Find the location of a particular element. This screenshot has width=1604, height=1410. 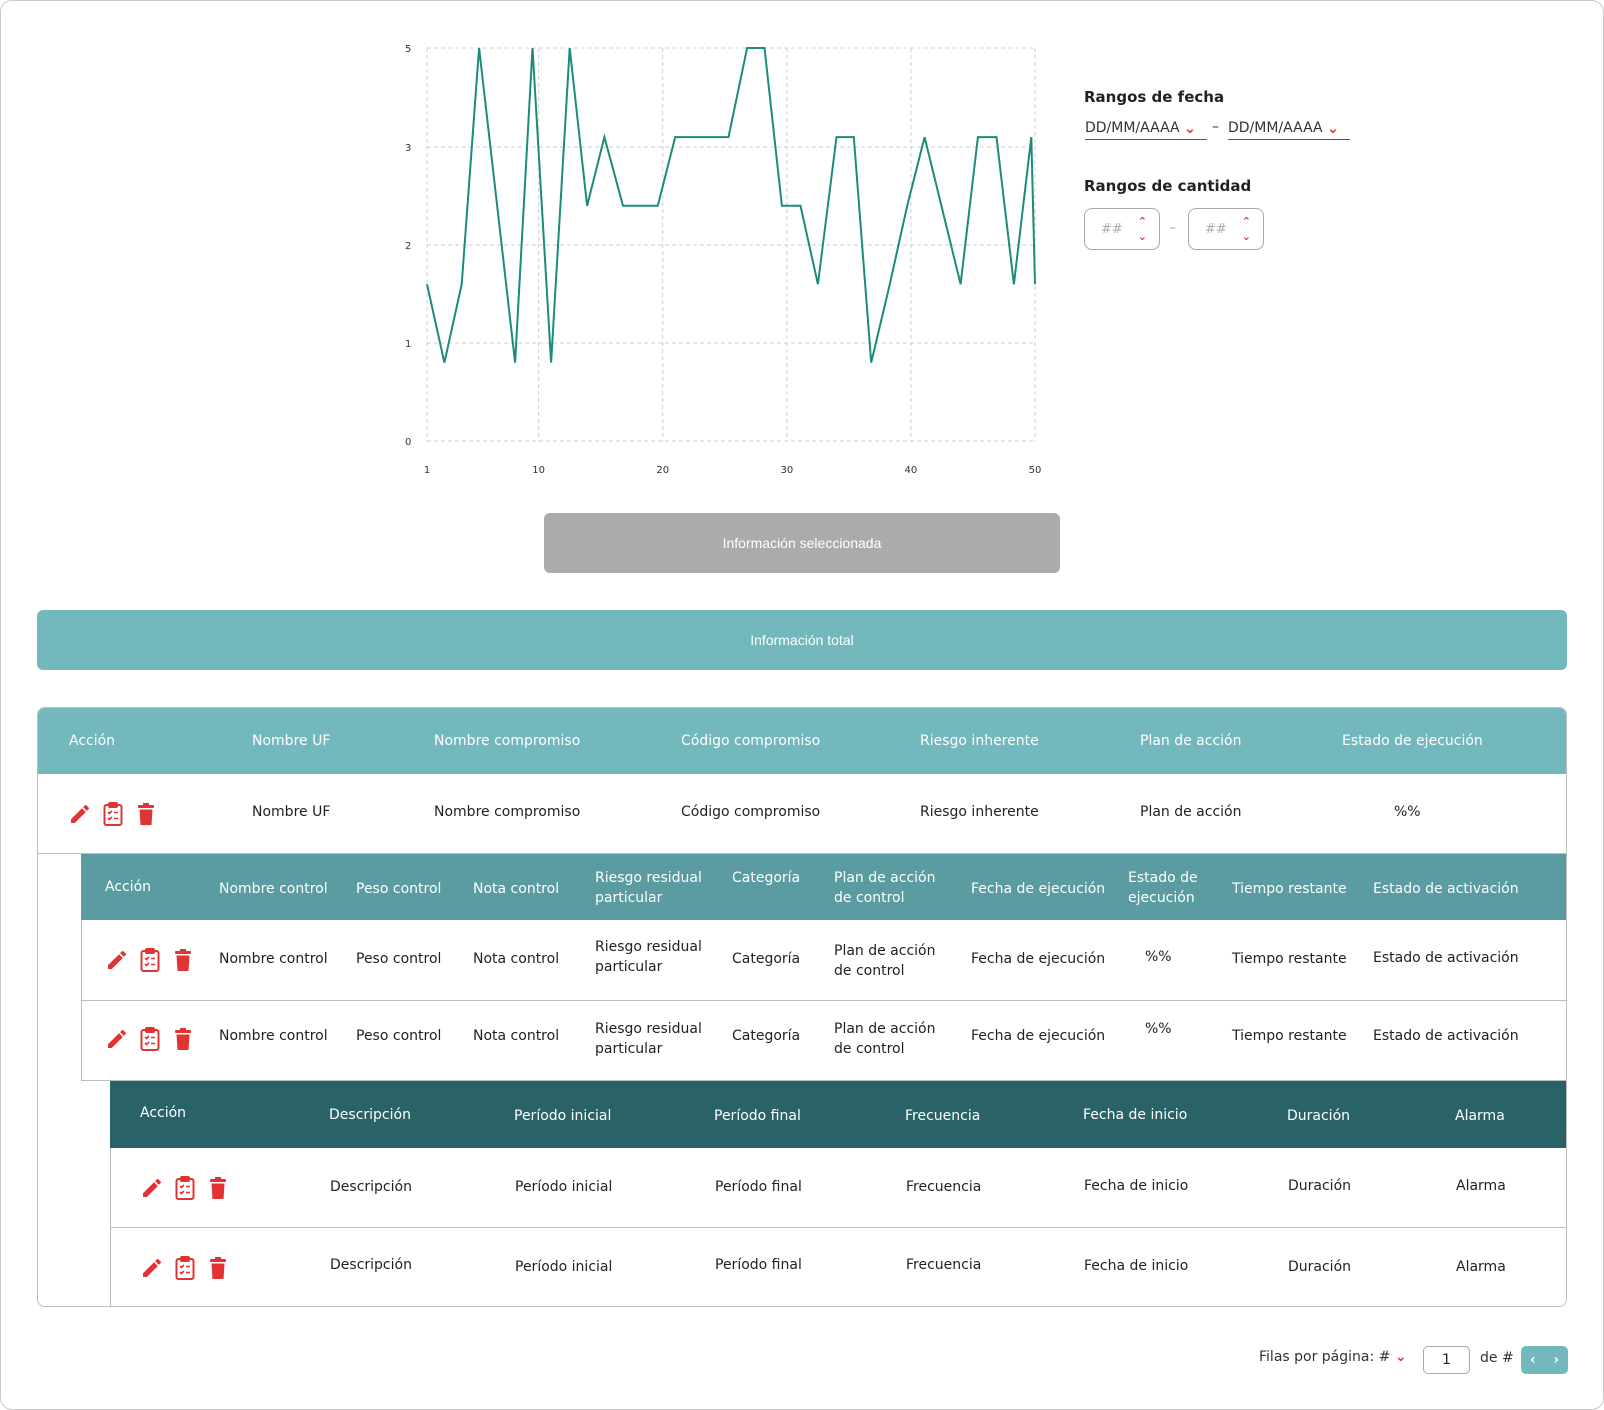

cell-nombre-control: Nombre control is located at coordinates (273, 1036).